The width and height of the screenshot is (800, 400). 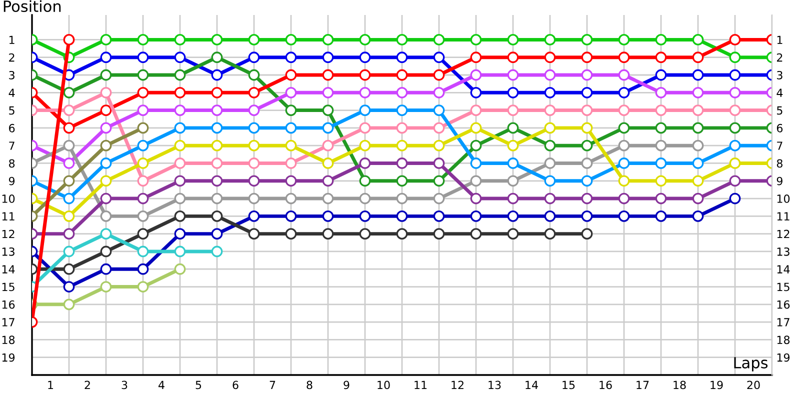 I want to click on y-tick-label: 6, so click(x=12, y=128).